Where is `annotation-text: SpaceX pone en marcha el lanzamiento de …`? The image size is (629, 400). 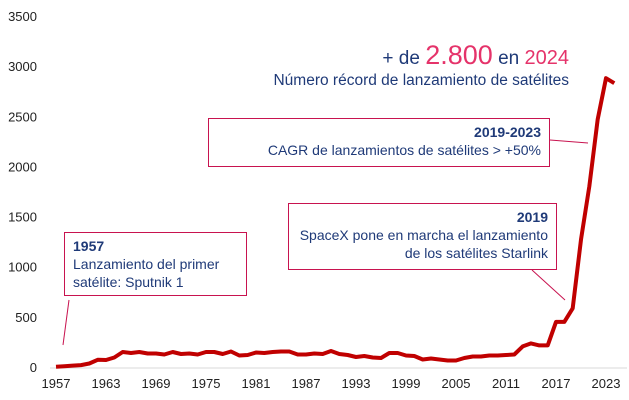 annotation-text: SpaceX pone en marcha el lanzamiento de … is located at coordinates (423, 244).